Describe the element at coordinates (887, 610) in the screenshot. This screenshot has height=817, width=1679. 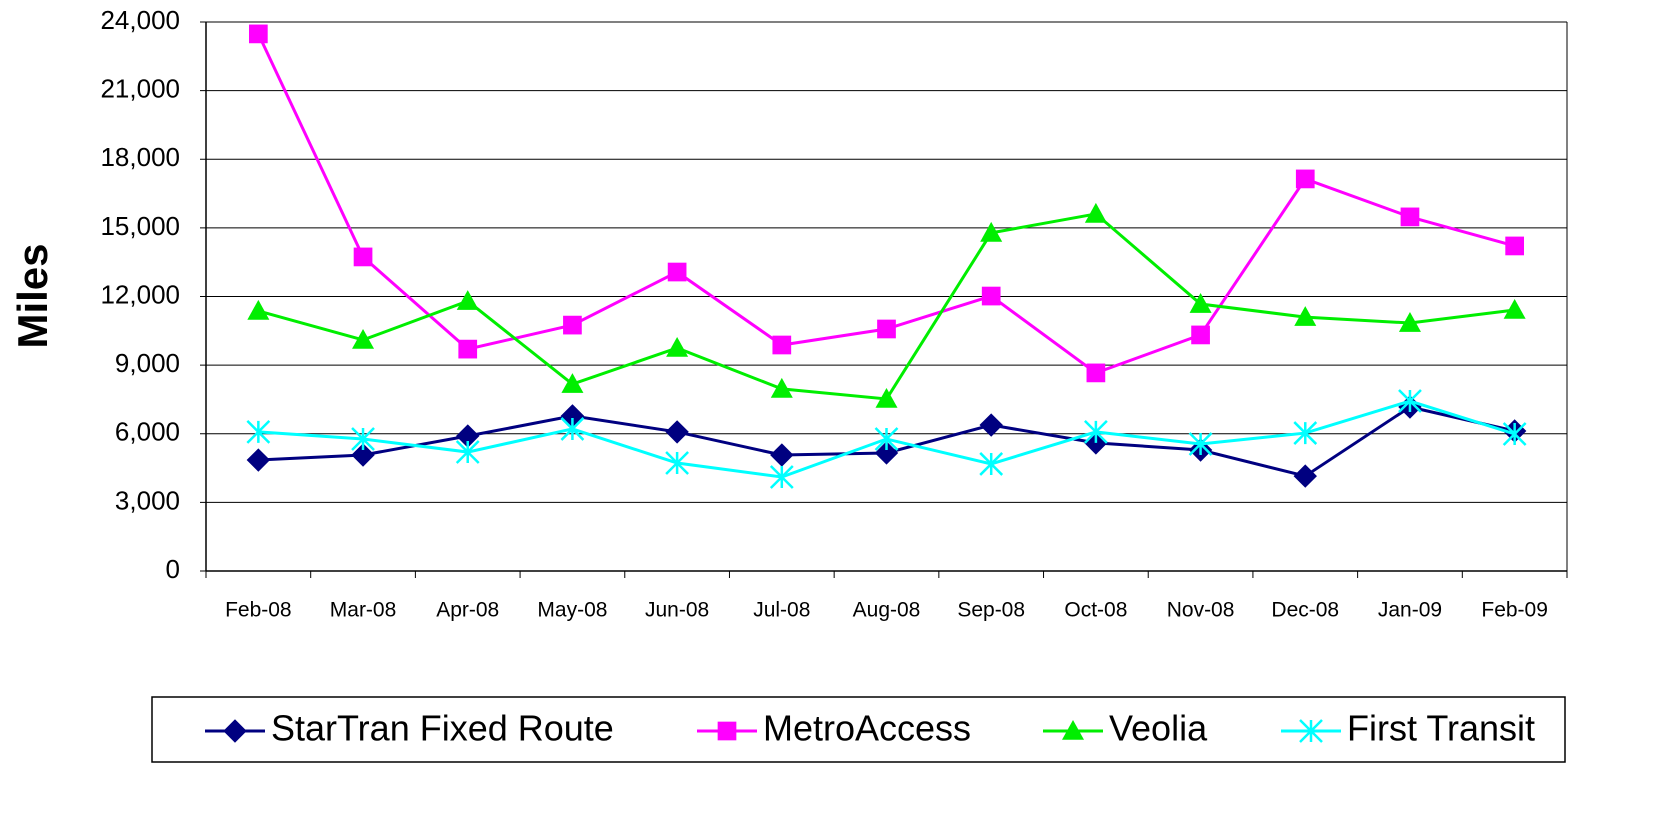
I see `x-tick-label: Aug-08` at that location.